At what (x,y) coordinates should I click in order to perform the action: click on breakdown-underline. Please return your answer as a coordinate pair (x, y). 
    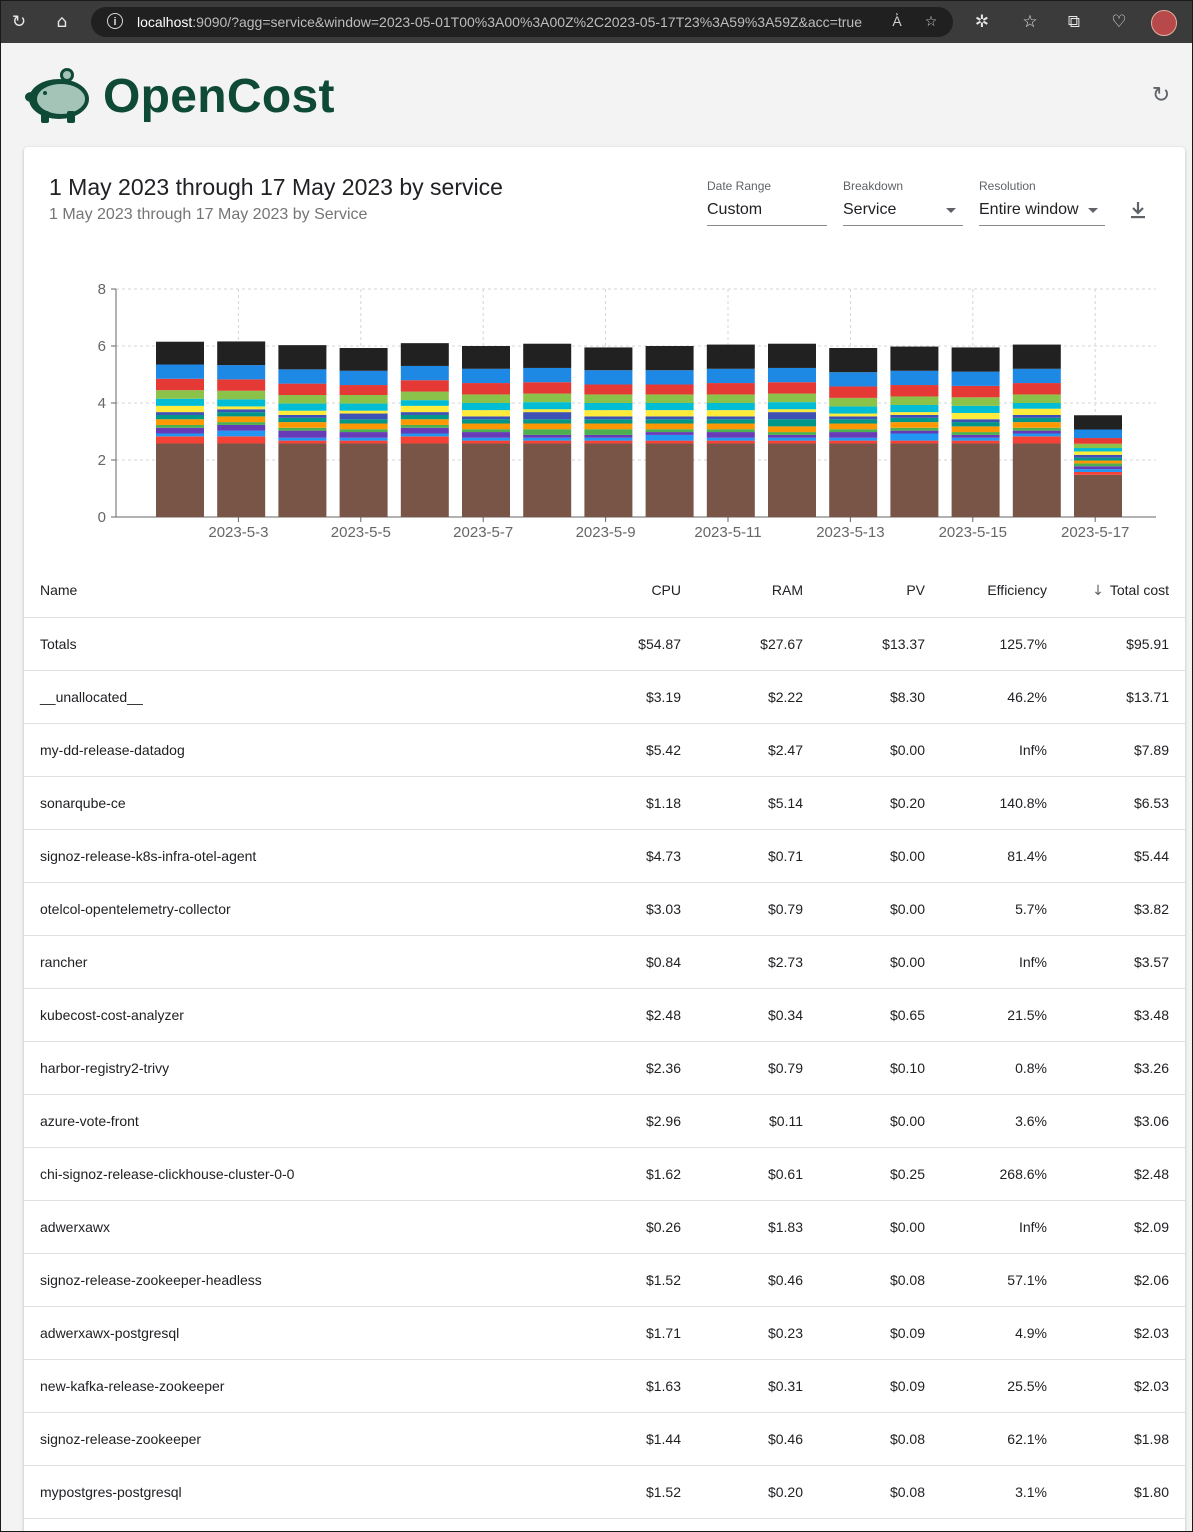
    Looking at the image, I should click on (903, 225).